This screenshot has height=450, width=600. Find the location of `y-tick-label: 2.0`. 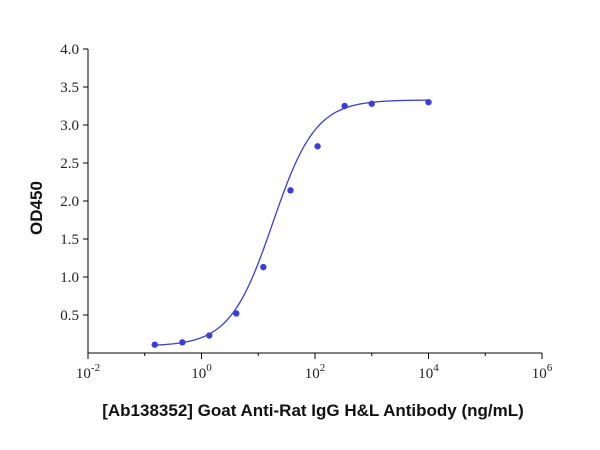

y-tick-label: 2.0 is located at coordinates (69, 202).